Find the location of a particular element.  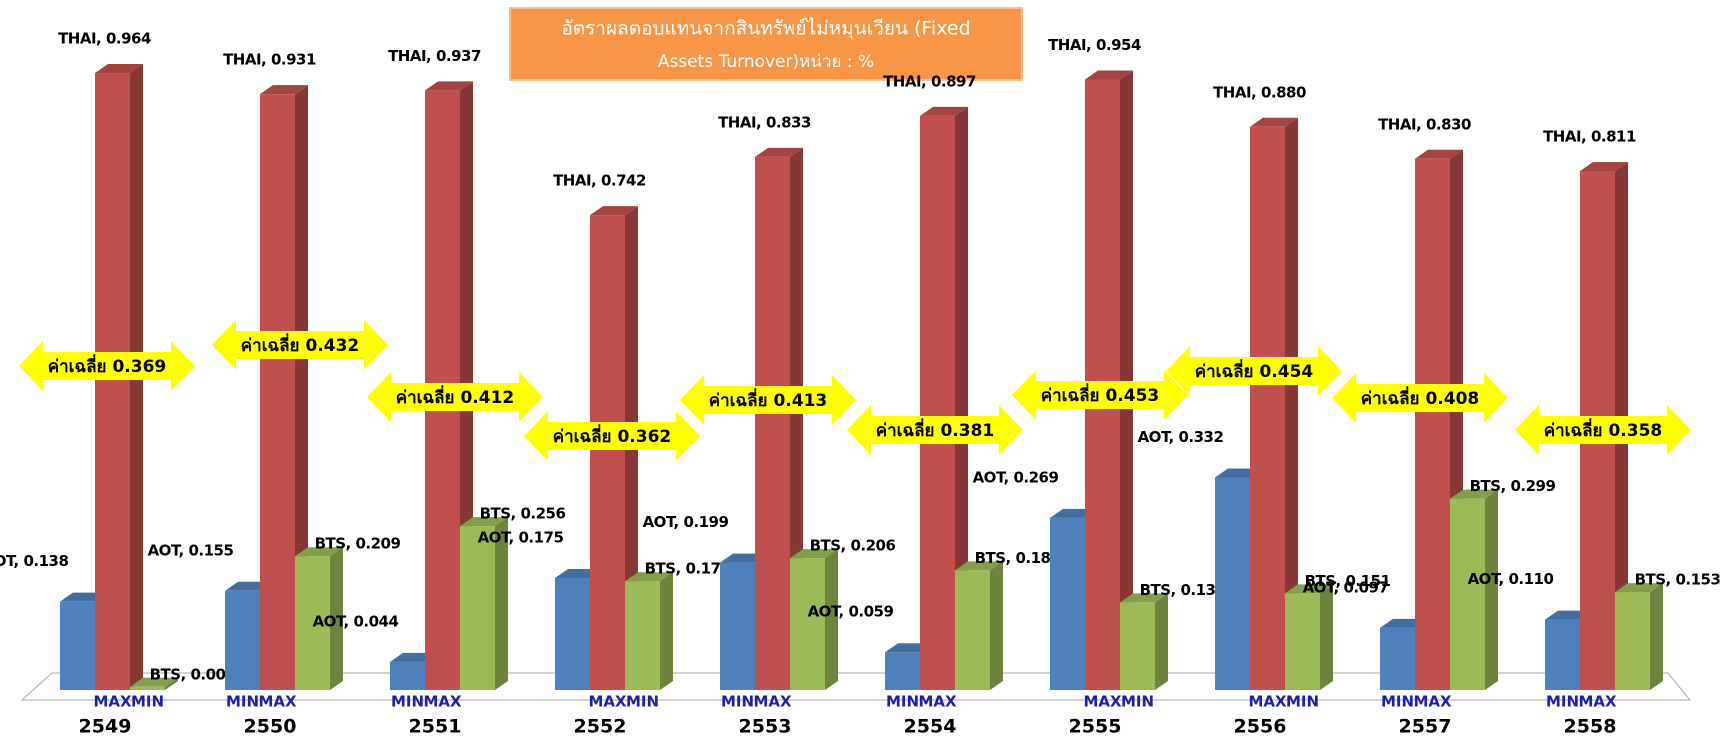

data-label: AOT, 0.138 is located at coordinates (34, 561).